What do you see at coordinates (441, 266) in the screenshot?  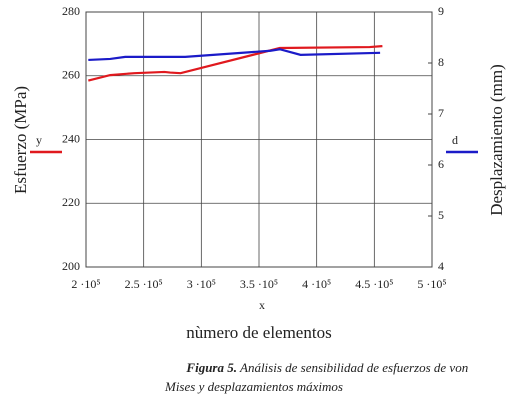 I see `y2-tick-label: 4` at bounding box center [441, 266].